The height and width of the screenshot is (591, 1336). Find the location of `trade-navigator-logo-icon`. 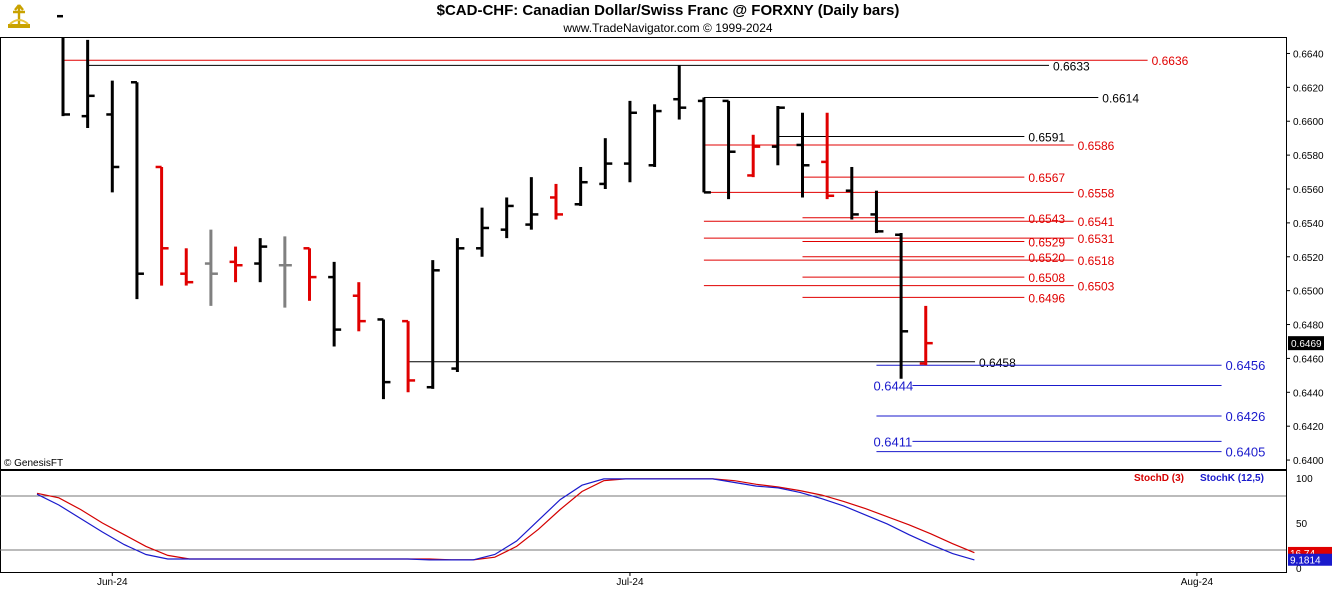

trade-navigator-logo-icon is located at coordinates (19, 16).